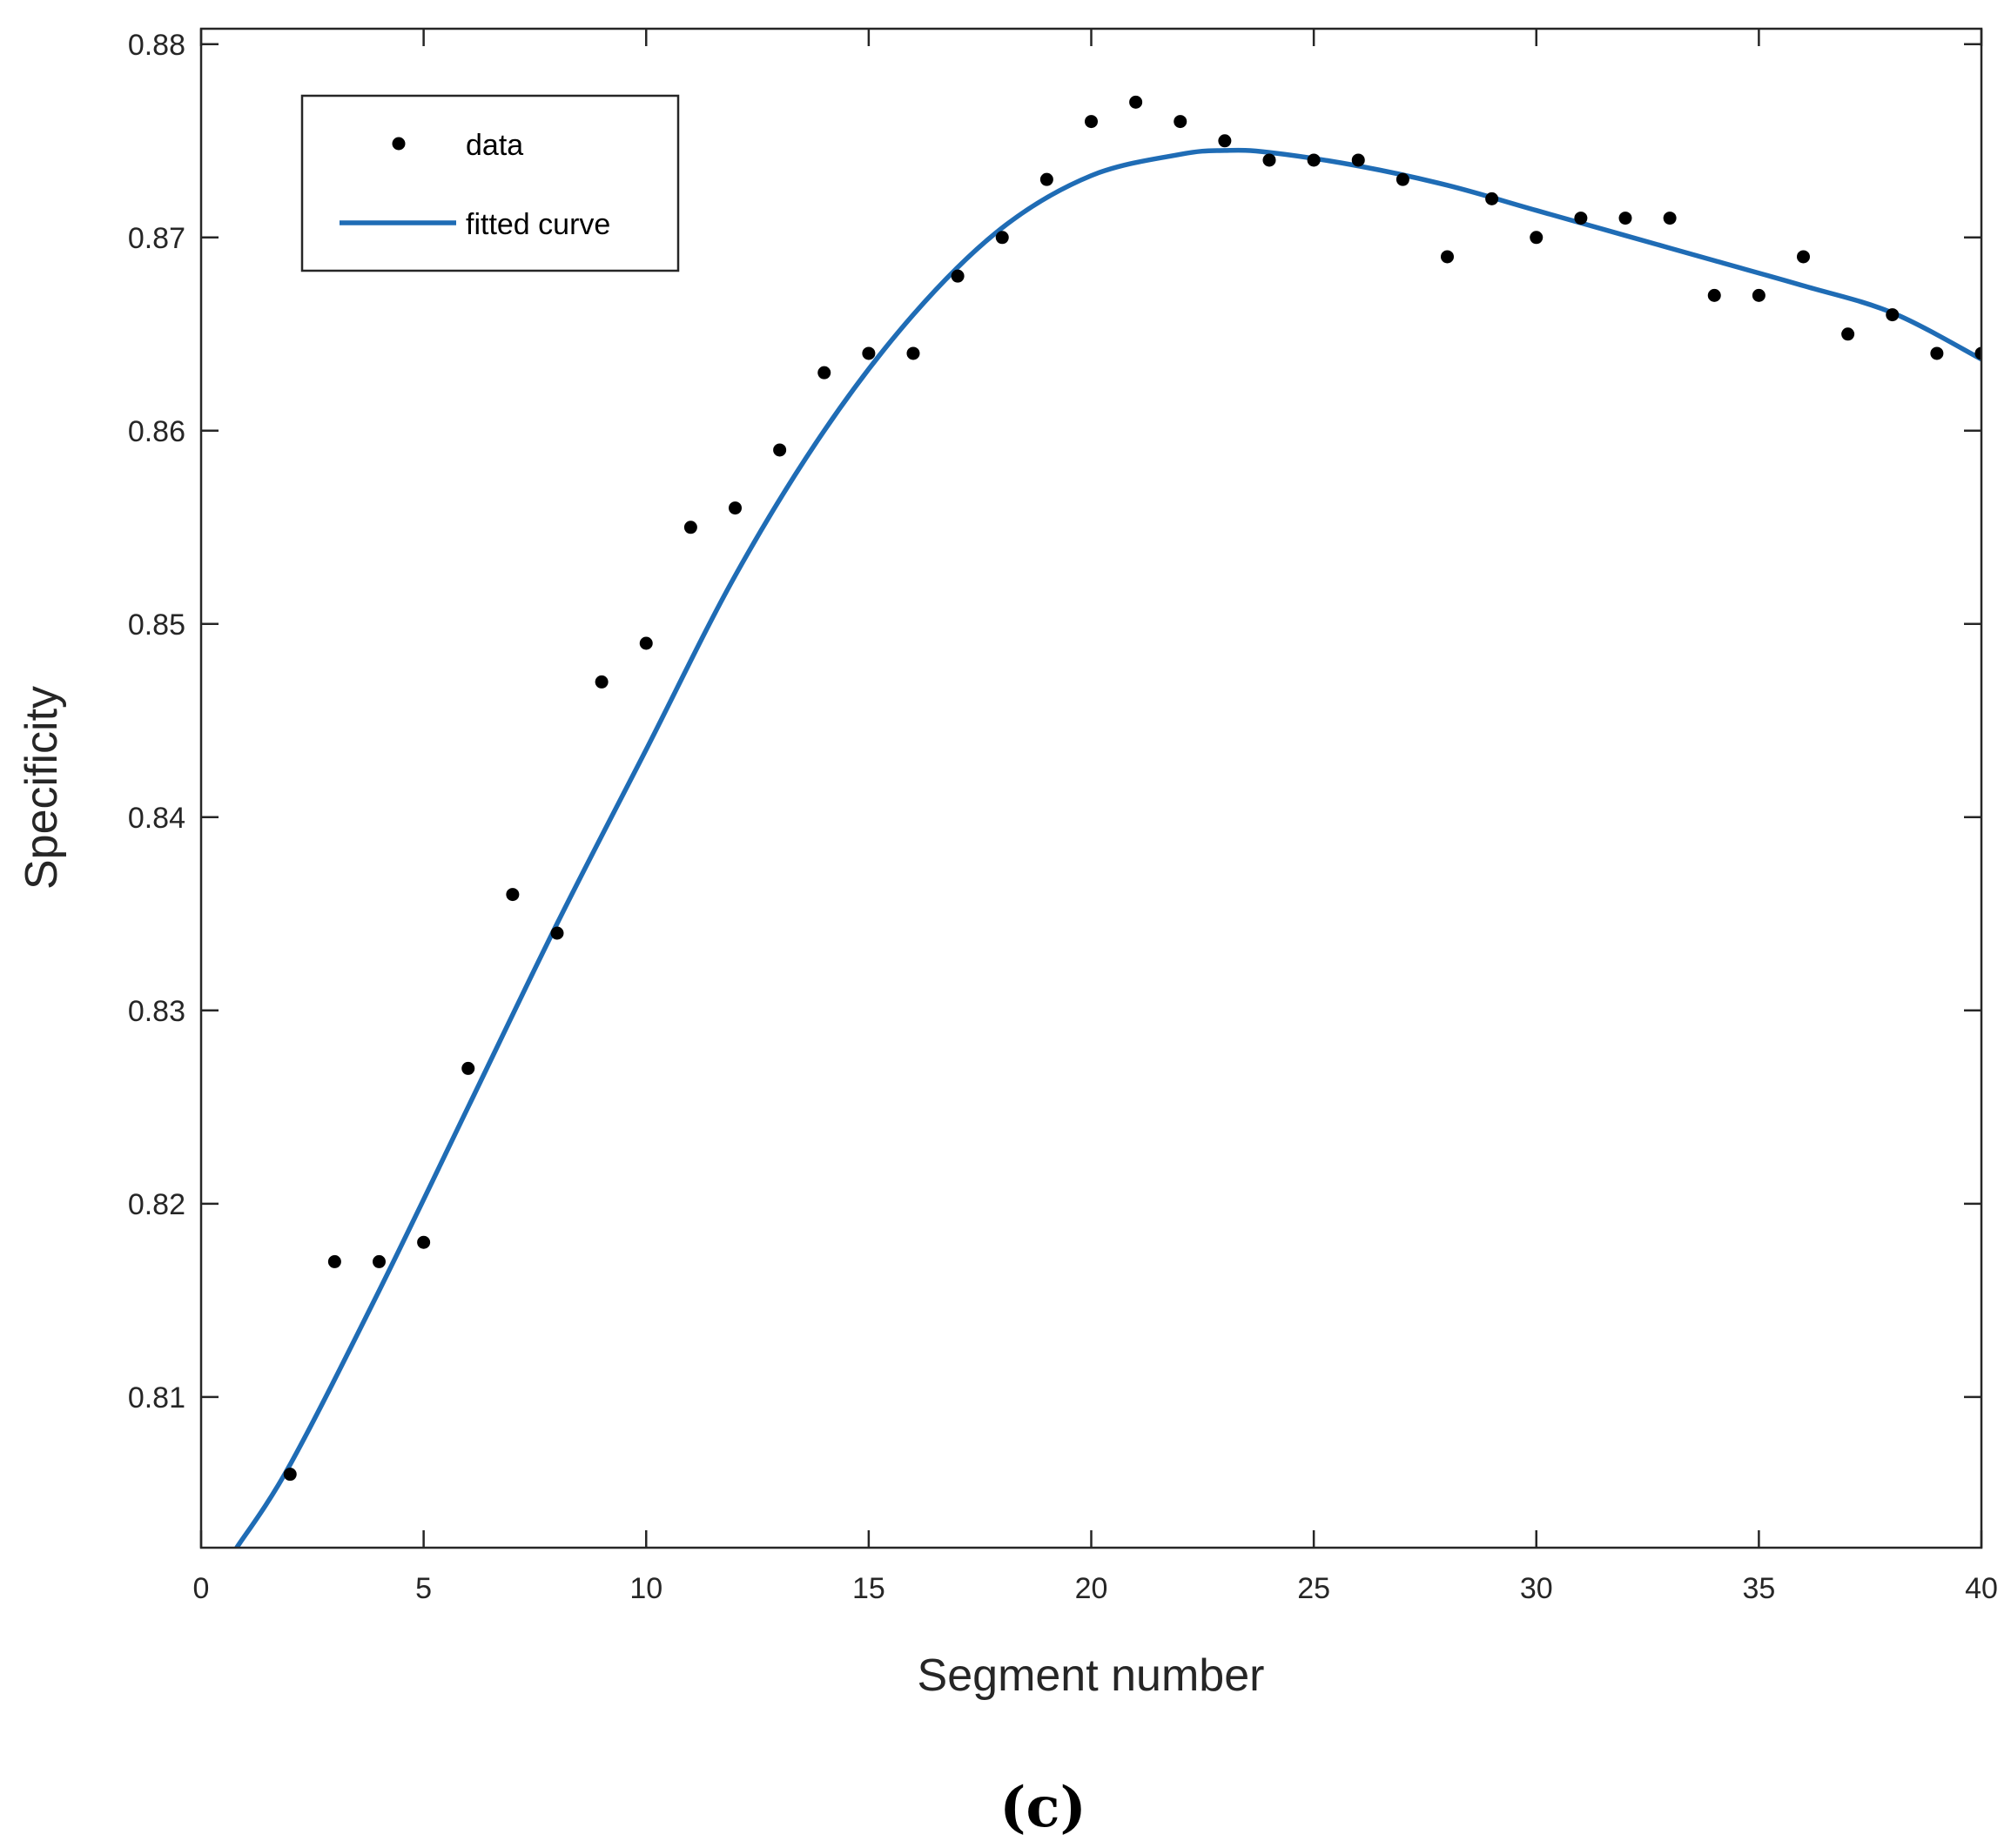  Describe the element at coordinates (1536, 1588) in the screenshot. I see `x-tick-label: 30` at that location.